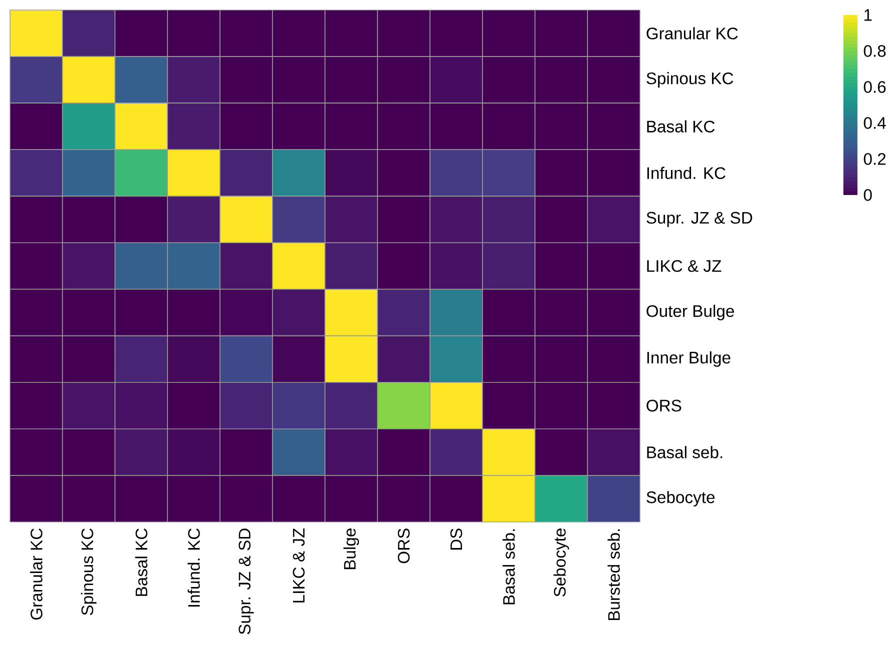  Describe the element at coordinates (875, 123) in the screenshot. I see `color-bar-label: 0.4` at that location.